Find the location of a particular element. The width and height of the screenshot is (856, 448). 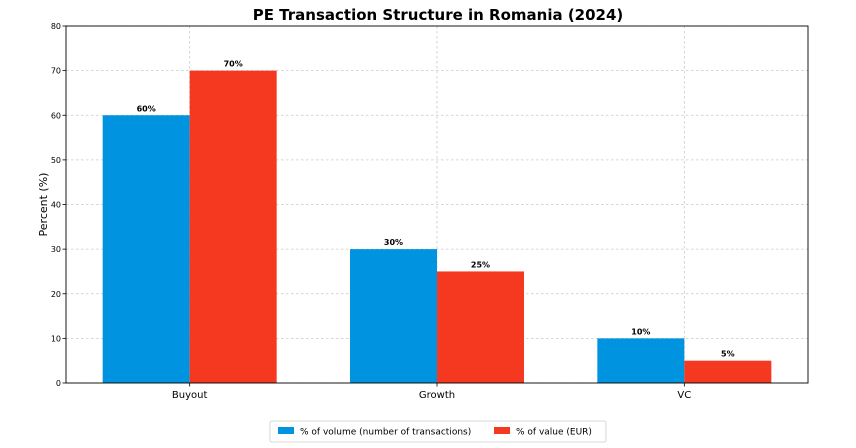

bar-volume-growth is located at coordinates (393, 316).